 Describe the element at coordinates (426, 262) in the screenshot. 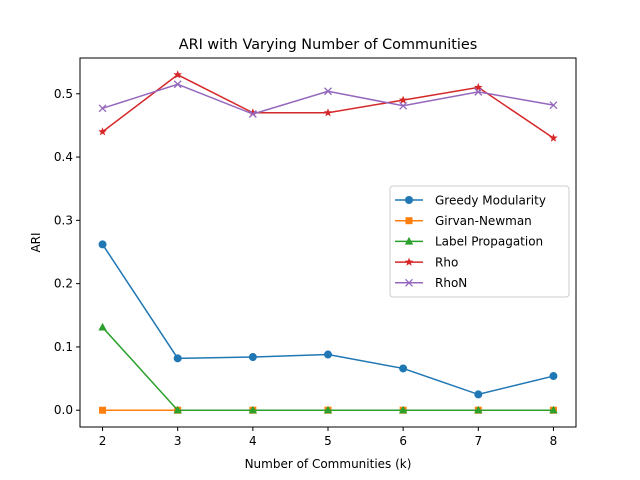

I see `legend-item-rho: Rho` at that location.